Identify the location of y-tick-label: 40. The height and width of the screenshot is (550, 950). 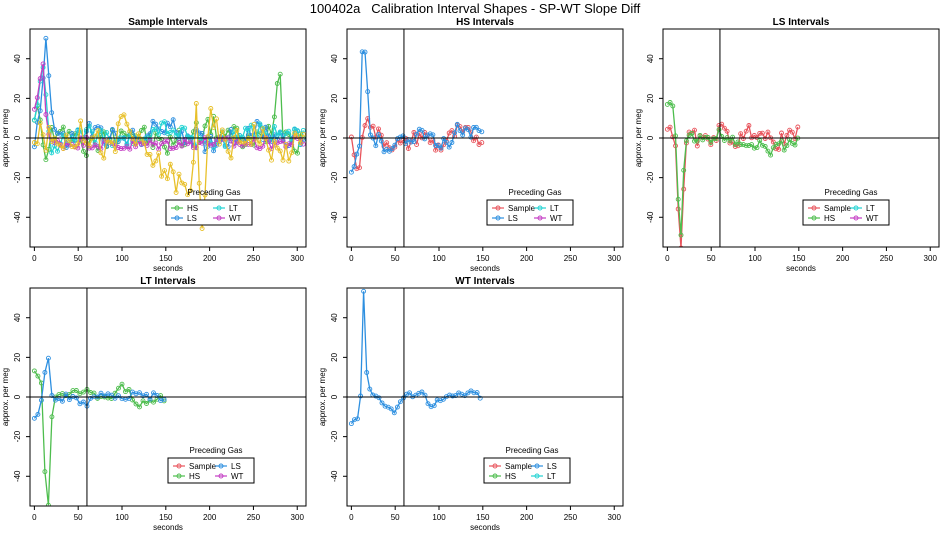
(650, 58).